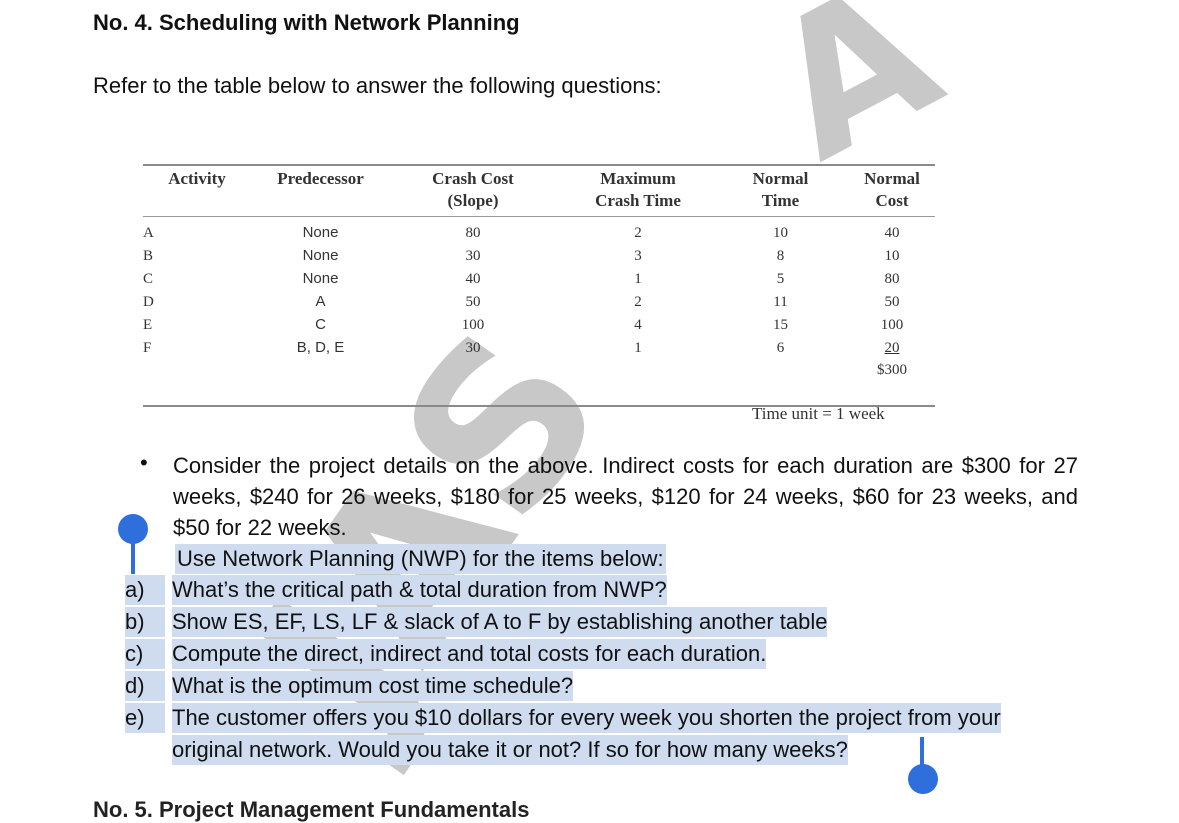  What do you see at coordinates (148, 256) in the screenshot?
I see `cell-activity: B` at bounding box center [148, 256].